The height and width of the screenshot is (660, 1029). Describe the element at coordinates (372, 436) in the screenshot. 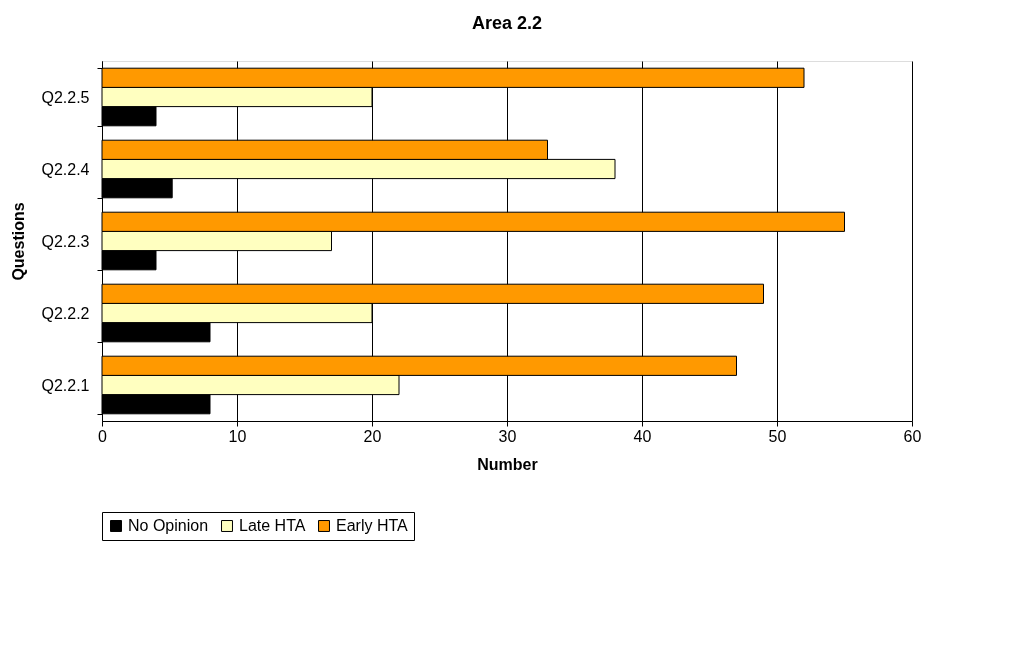

I see `x-tick-label: 20` at that location.